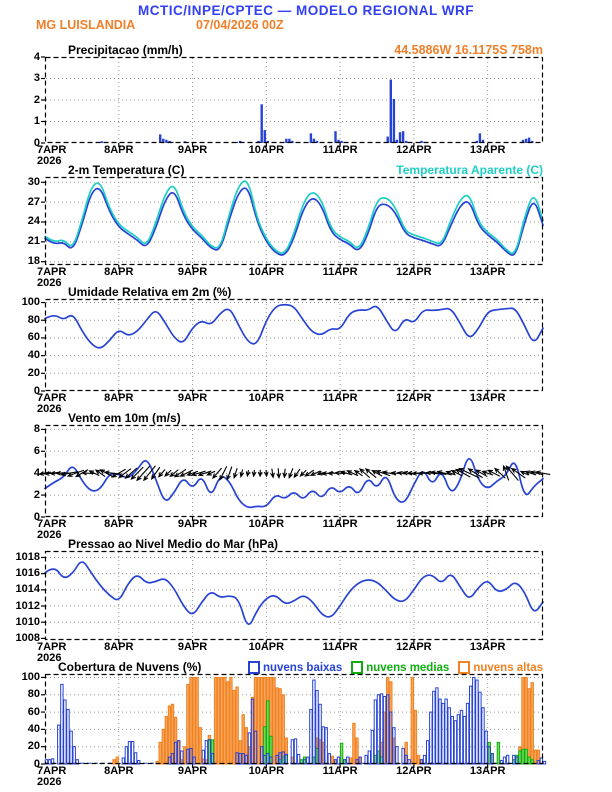 This screenshot has height=792, width=612. What do you see at coordinates (36, 78) in the screenshot?
I see `ytick-label: 3` at bounding box center [36, 78].